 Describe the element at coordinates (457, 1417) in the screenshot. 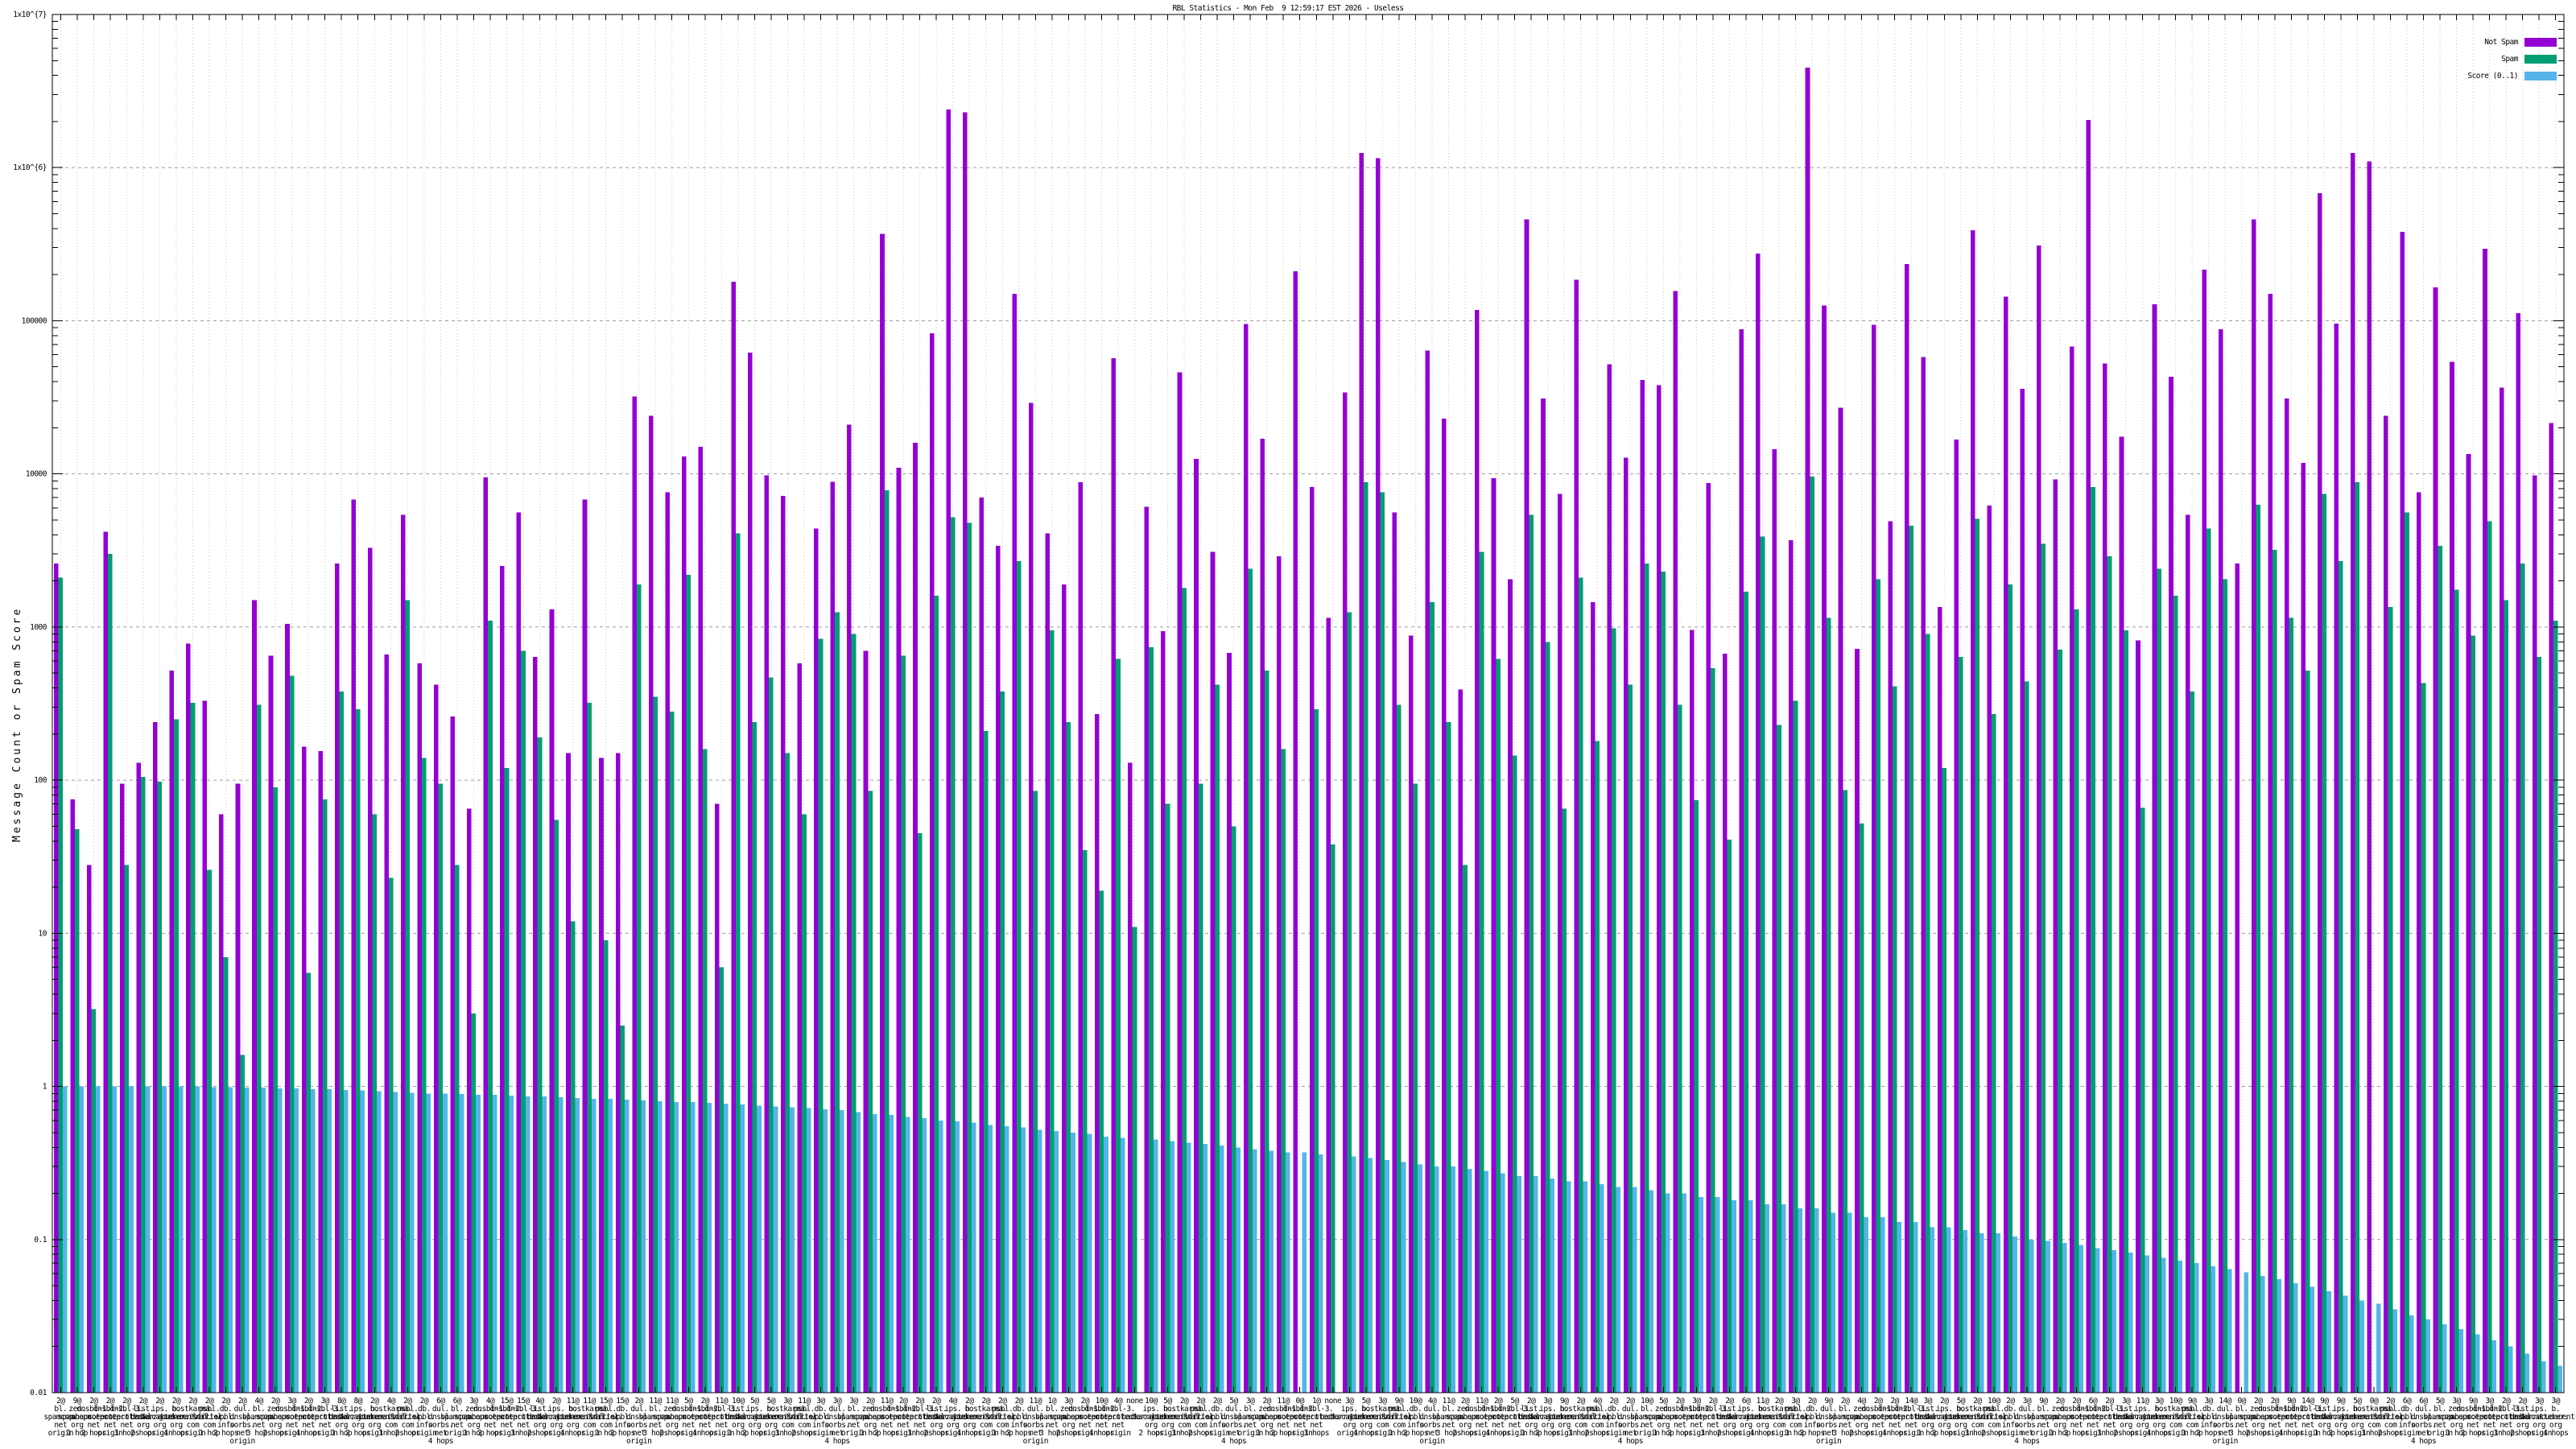

I see `x-tick-label: 6@ bl. spamcop. net origin` at that location.